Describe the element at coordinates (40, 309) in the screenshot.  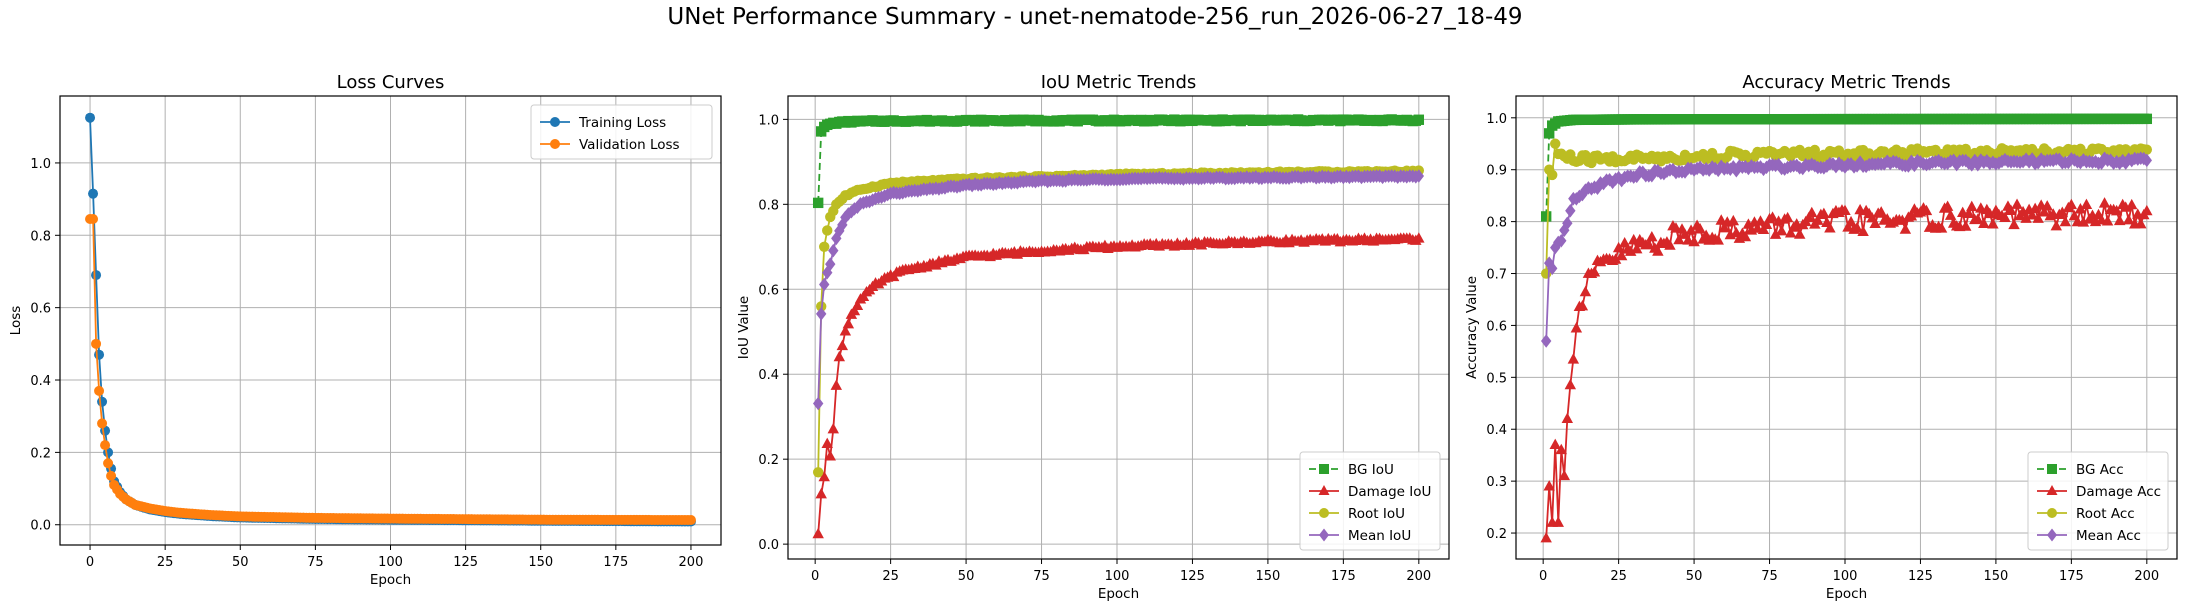
I see `y-tick-label: 0.6` at that location.